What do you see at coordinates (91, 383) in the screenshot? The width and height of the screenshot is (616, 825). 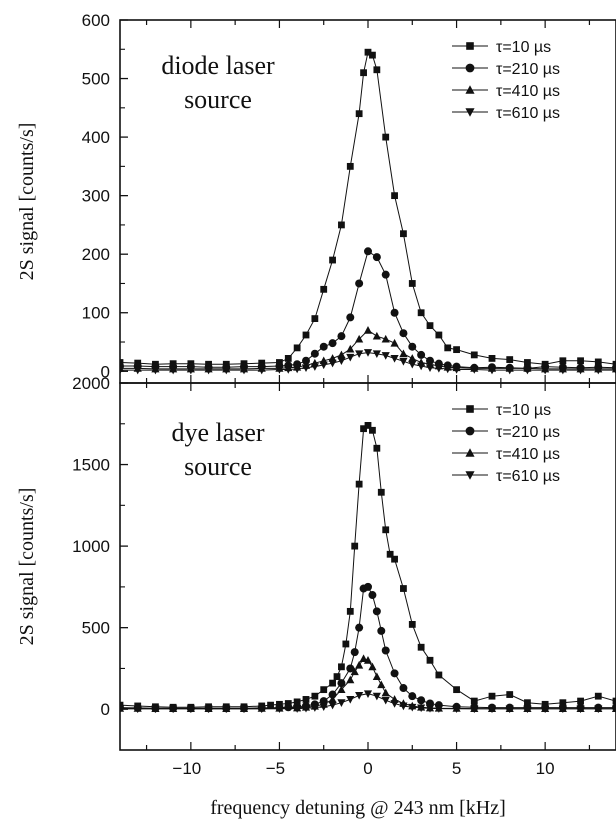 I see `y-tick-label: 2000` at bounding box center [91, 383].